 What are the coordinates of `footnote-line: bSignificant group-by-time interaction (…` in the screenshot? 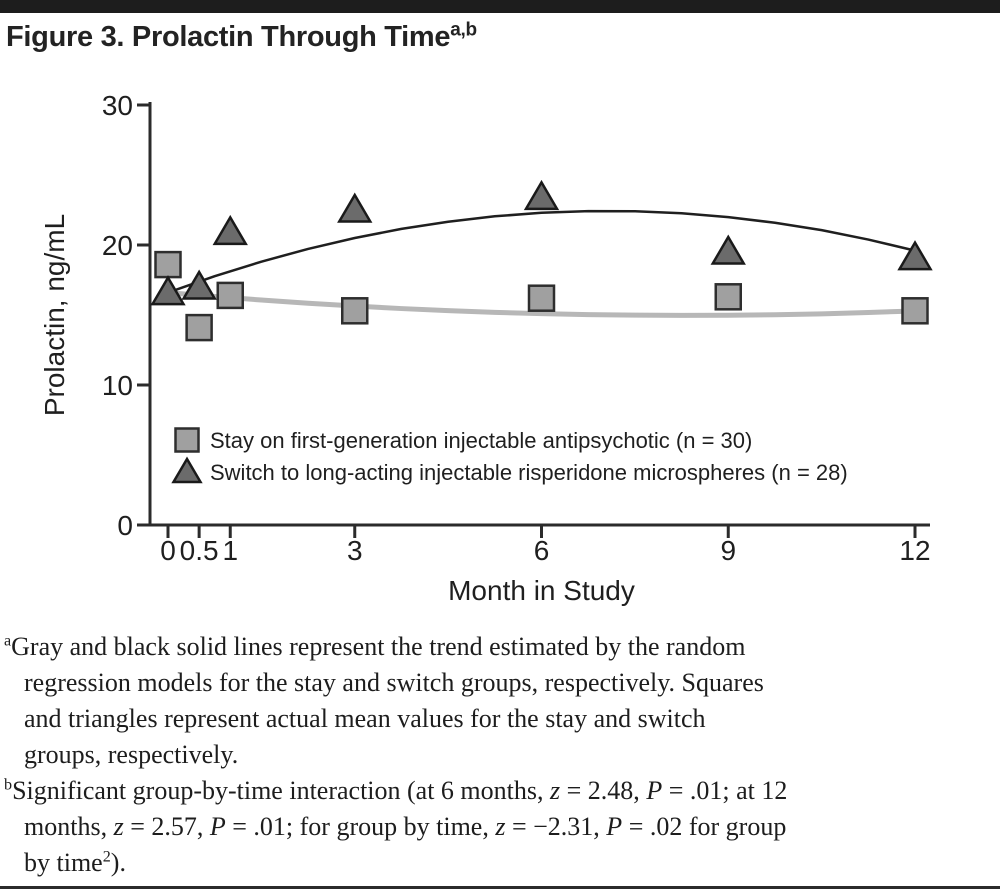 It's located at (500, 791).